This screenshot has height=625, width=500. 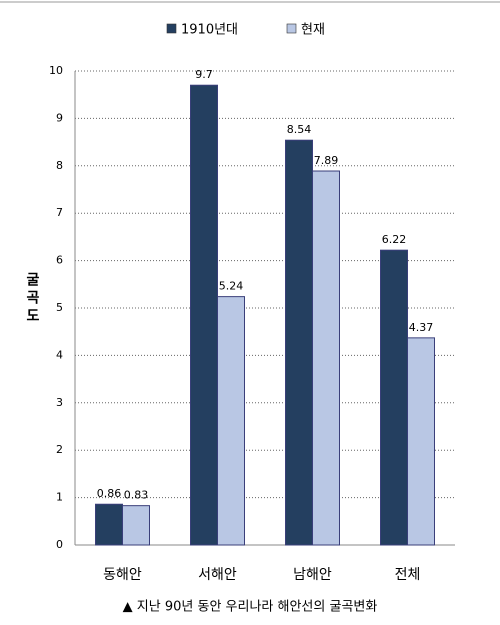 What do you see at coordinates (421, 327) in the screenshot?
I see `value-label: 4.37` at bounding box center [421, 327].